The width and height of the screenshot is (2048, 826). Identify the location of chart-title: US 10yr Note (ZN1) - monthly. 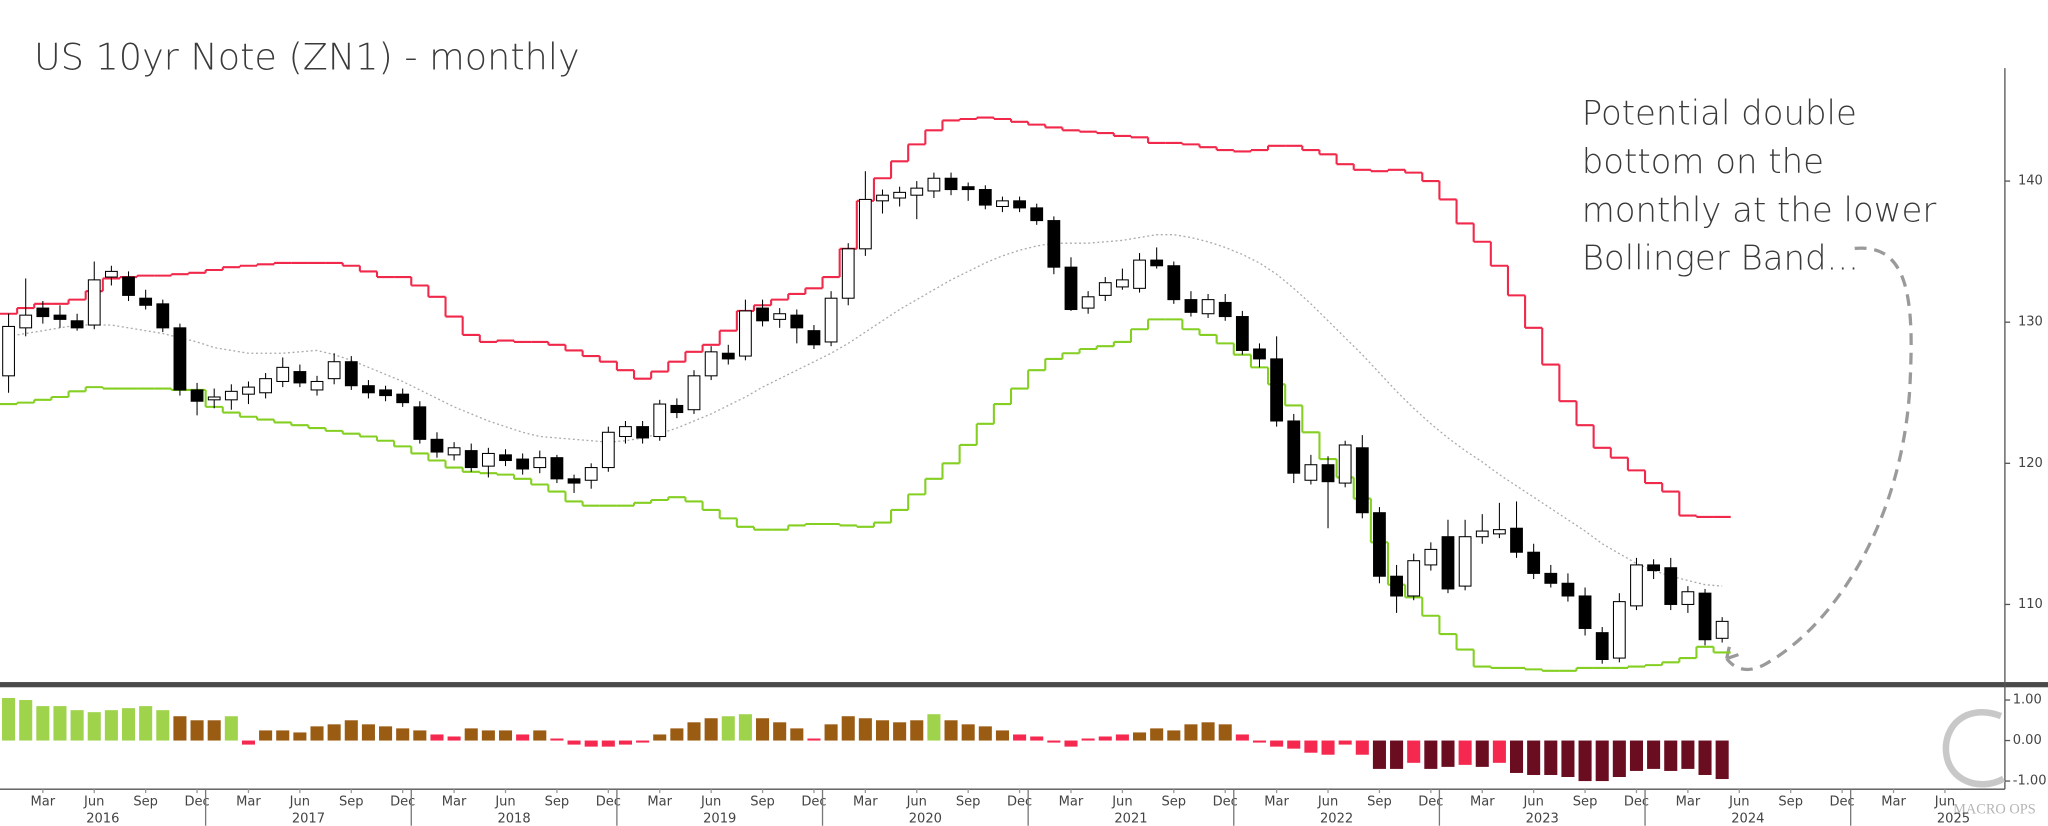
(307, 57).